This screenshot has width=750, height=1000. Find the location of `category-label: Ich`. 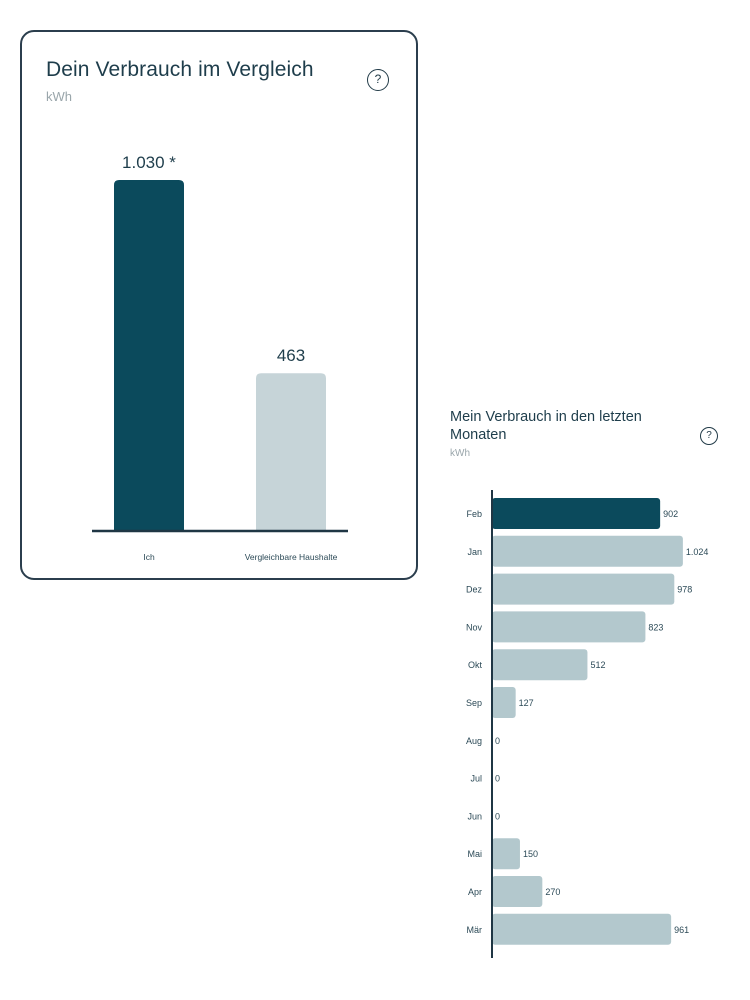

category-label: Ich is located at coordinates (149, 557).